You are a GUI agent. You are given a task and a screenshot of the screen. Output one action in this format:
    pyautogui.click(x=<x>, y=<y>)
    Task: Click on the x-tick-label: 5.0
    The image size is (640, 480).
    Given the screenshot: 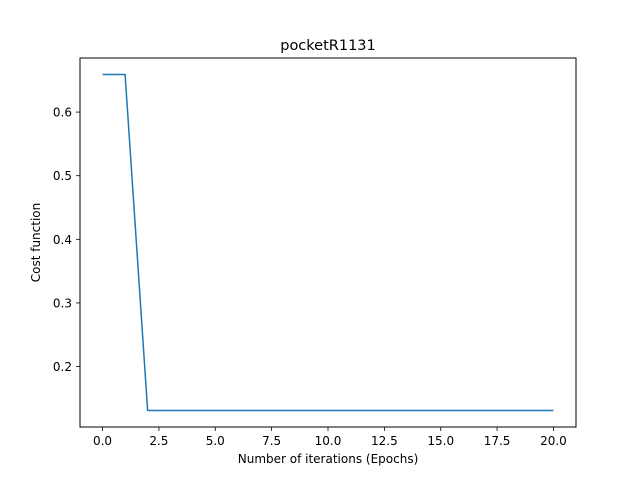 What is the action you would take?
    pyautogui.click(x=215, y=441)
    